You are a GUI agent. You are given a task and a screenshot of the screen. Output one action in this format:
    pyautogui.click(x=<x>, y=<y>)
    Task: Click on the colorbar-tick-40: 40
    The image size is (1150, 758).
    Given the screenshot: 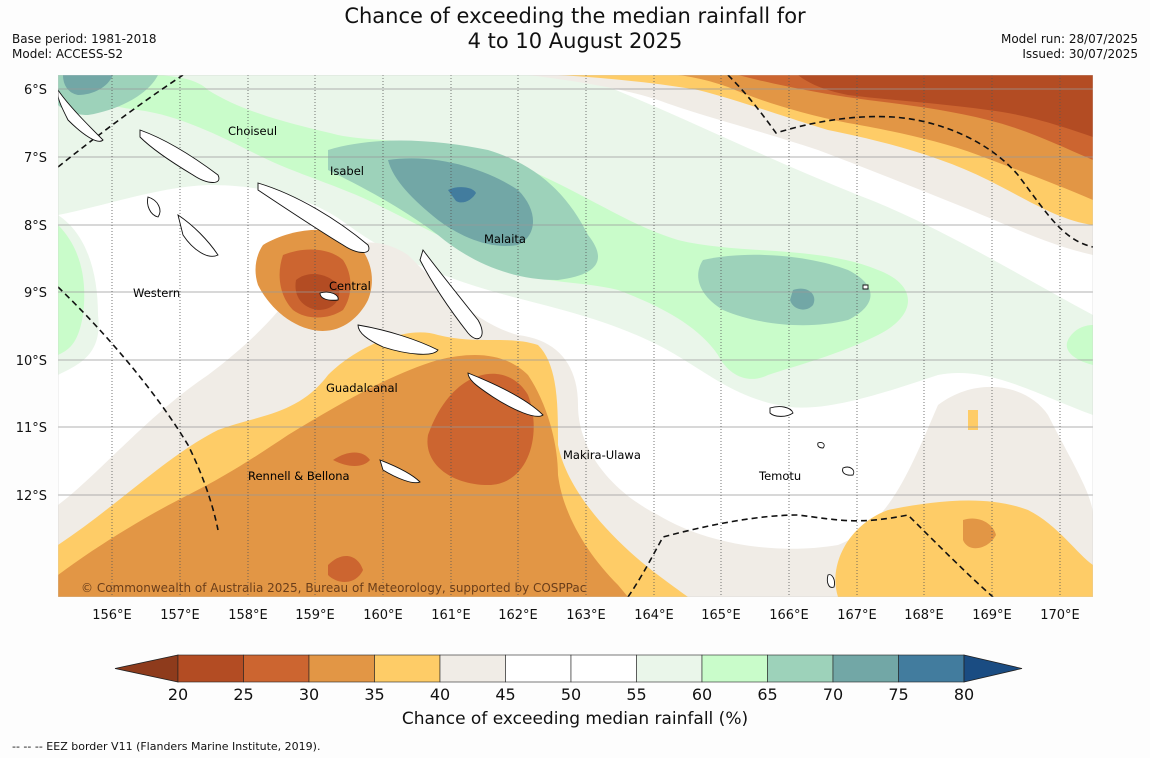 What is the action you would take?
    pyautogui.click(x=440, y=694)
    